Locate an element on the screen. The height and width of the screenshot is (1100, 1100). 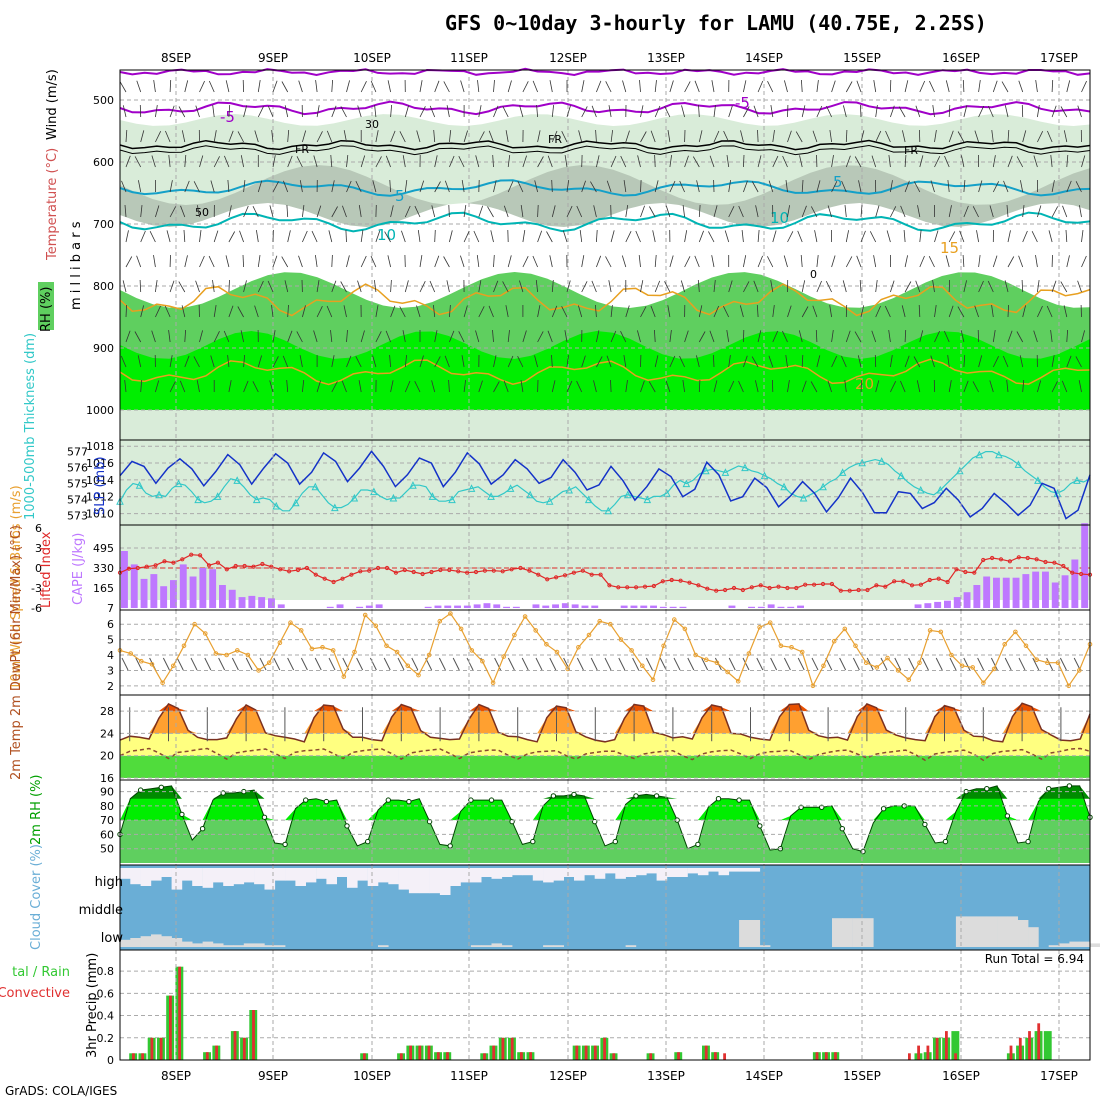
cloud-high-bar is located at coordinates (651, 871).